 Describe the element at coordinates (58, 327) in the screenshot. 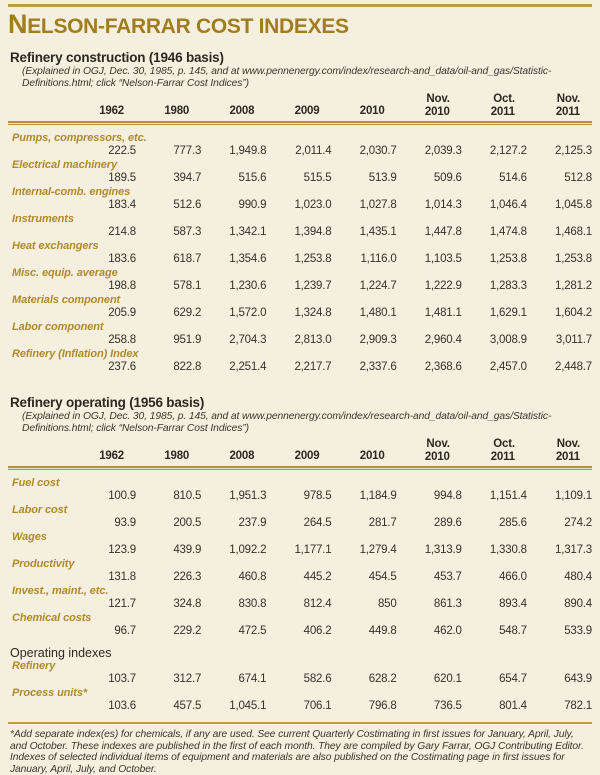

I see `row-label: Labor component` at that location.